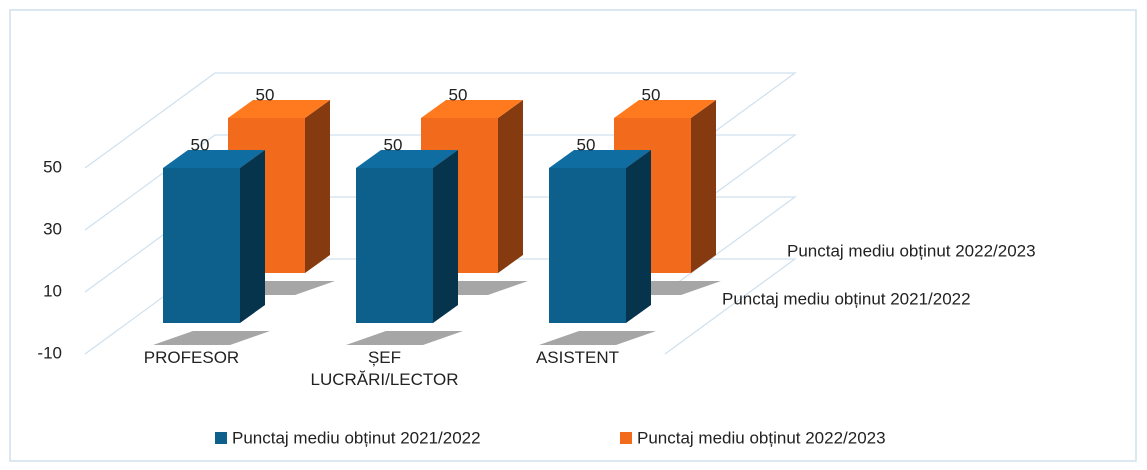 This screenshot has width=1147, height=470. I want to click on x-tick-label: PROFESOR, so click(191, 357).